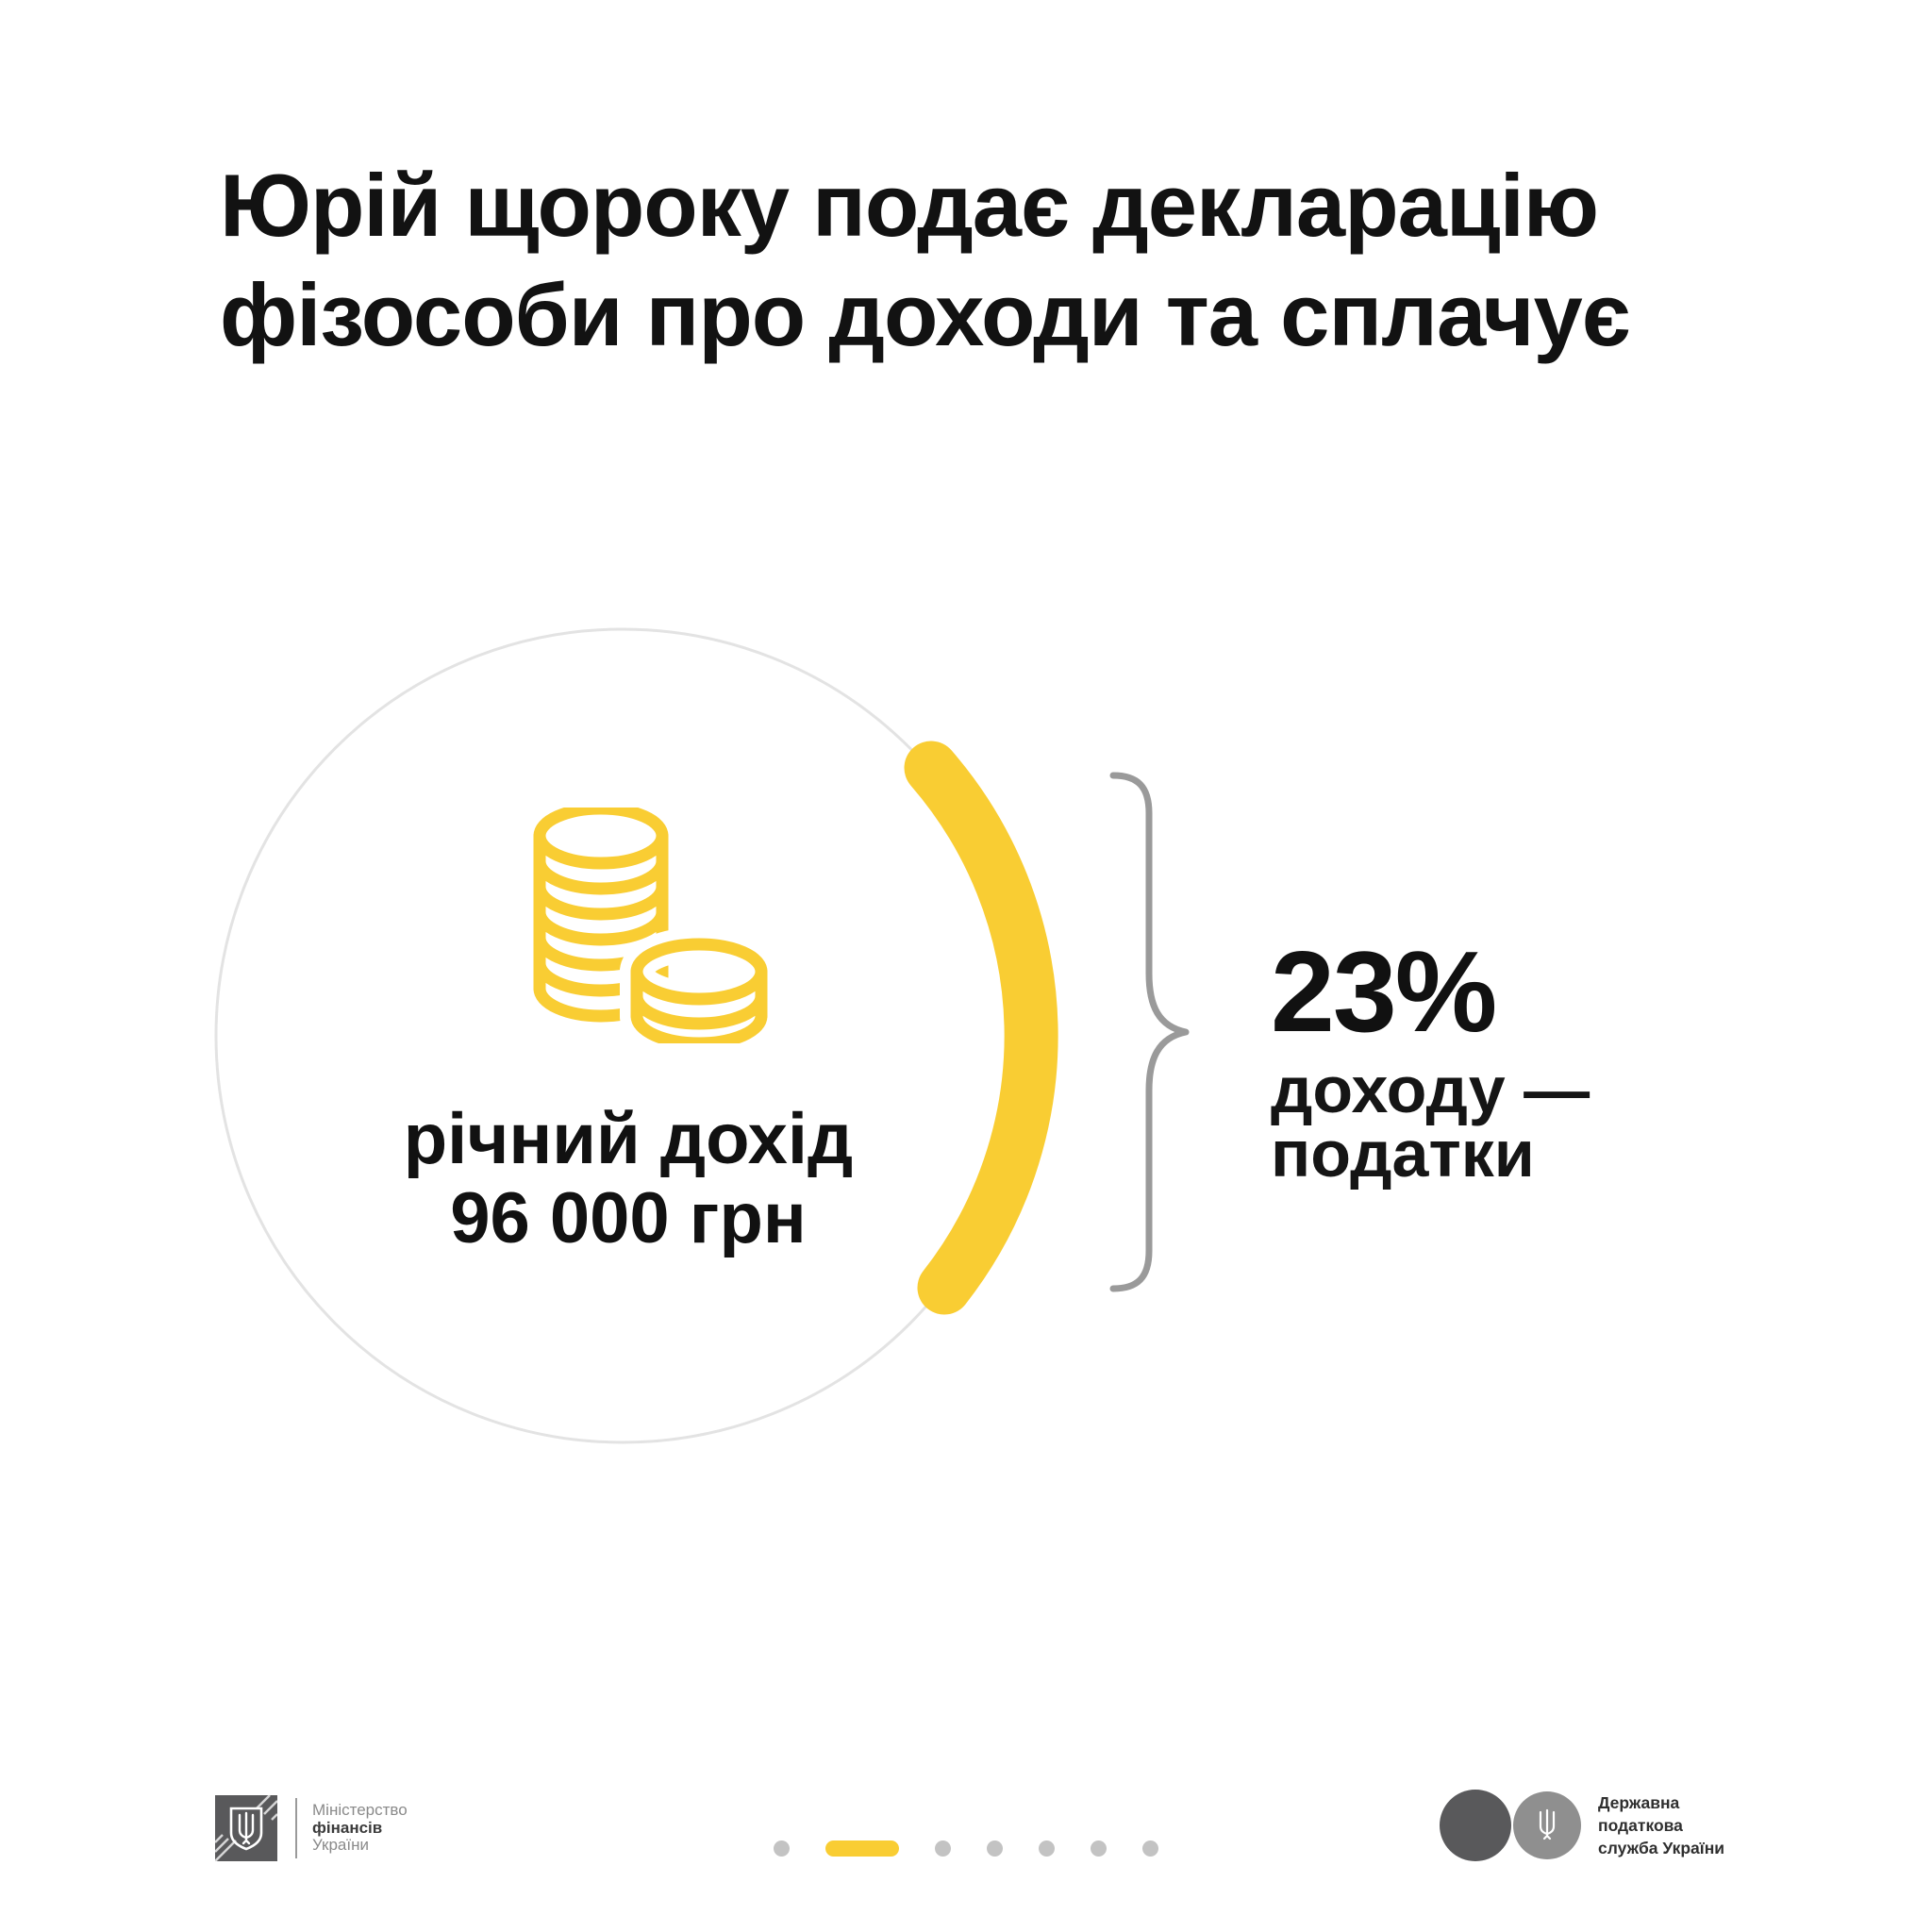 This screenshot has width=1932, height=1932. Describe the element at coordinates (347, 1827) in the screenshot. I see `ministry-text-line-2: фінансів` at that location.